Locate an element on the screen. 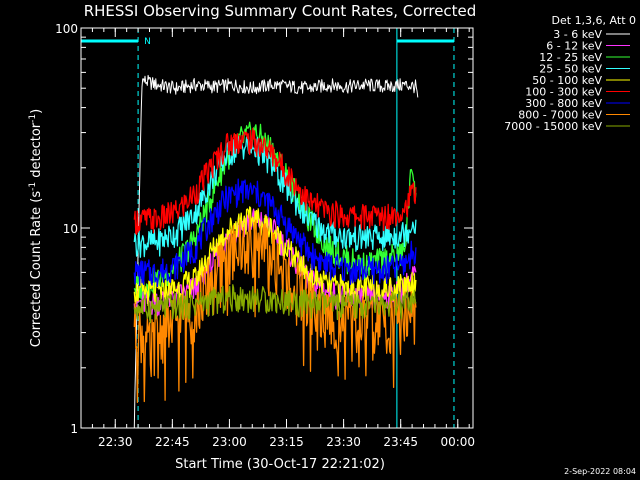 The width and height of the screenshot is (640, 480). y-label-main: Corrected Count Rate (s is located at coordinates (36, 269).